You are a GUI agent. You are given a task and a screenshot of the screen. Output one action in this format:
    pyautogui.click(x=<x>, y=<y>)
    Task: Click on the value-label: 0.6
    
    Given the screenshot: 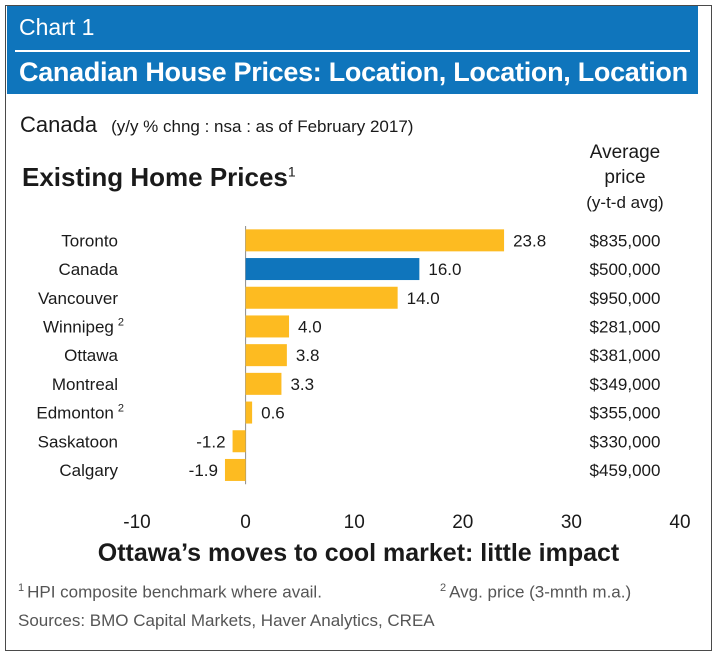 What is the action you would take?
    pyautogui.click(x=273, y=413)
    